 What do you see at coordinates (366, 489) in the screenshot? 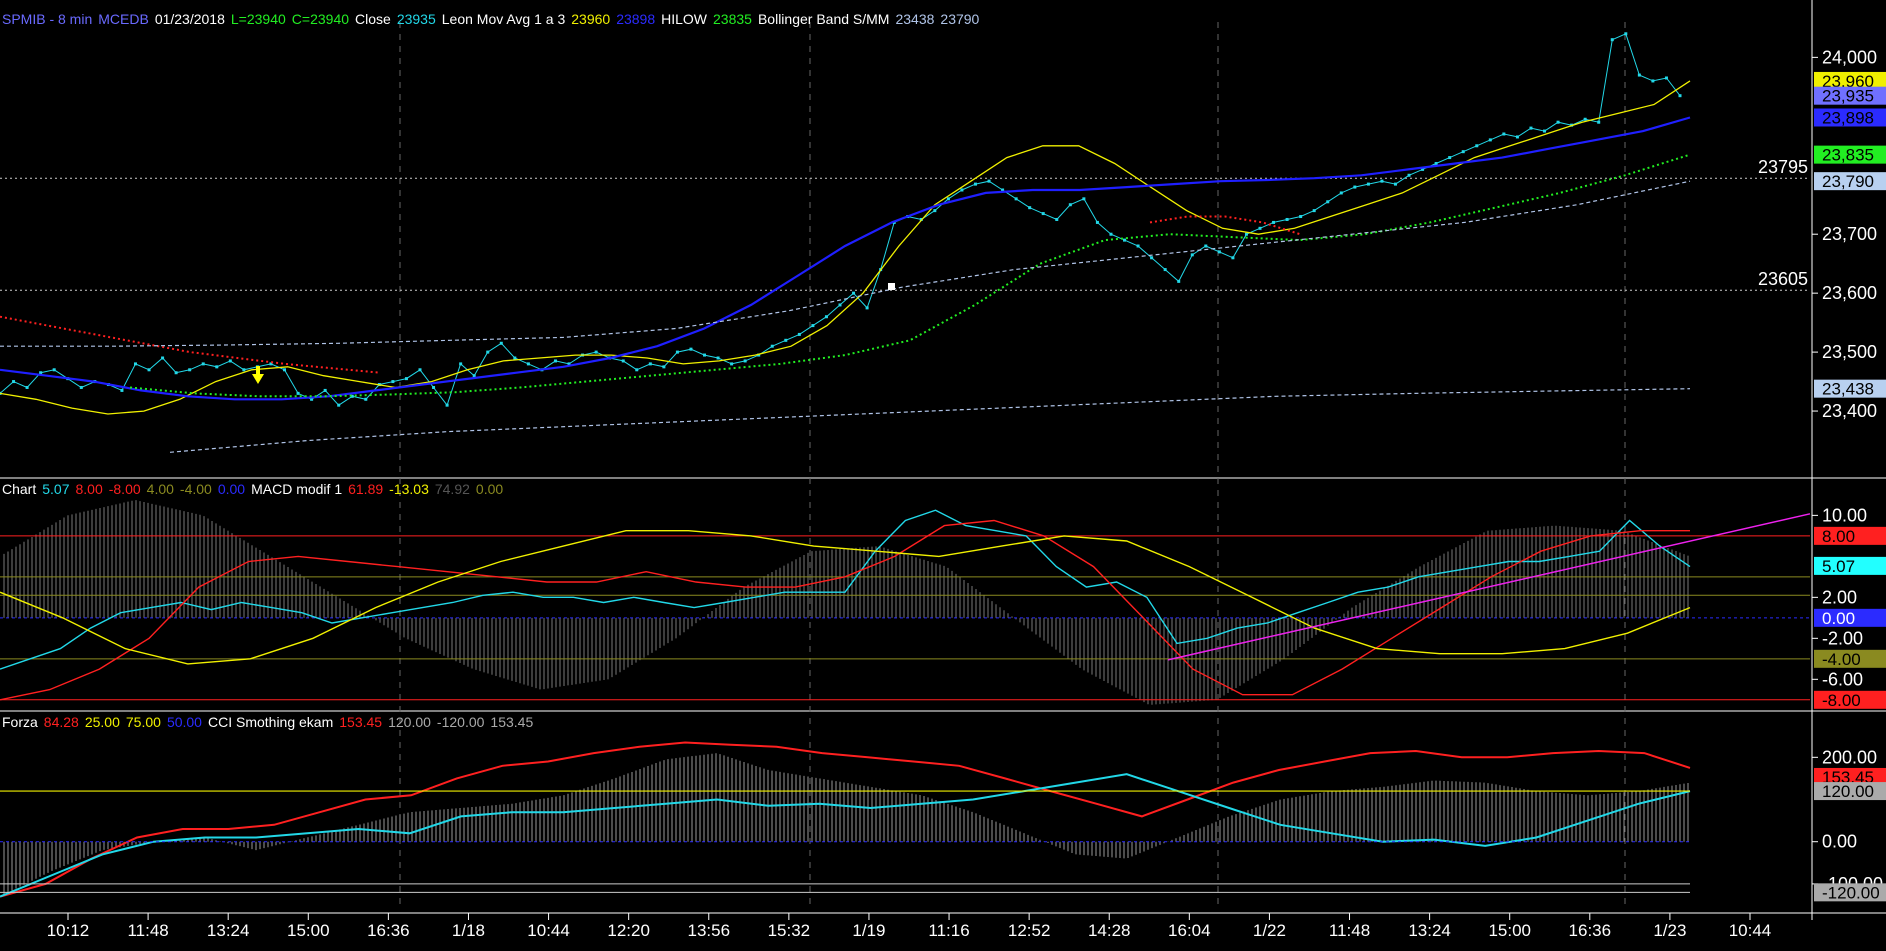
I see `legend-item: 61.89` at bounding box center [366, 489].